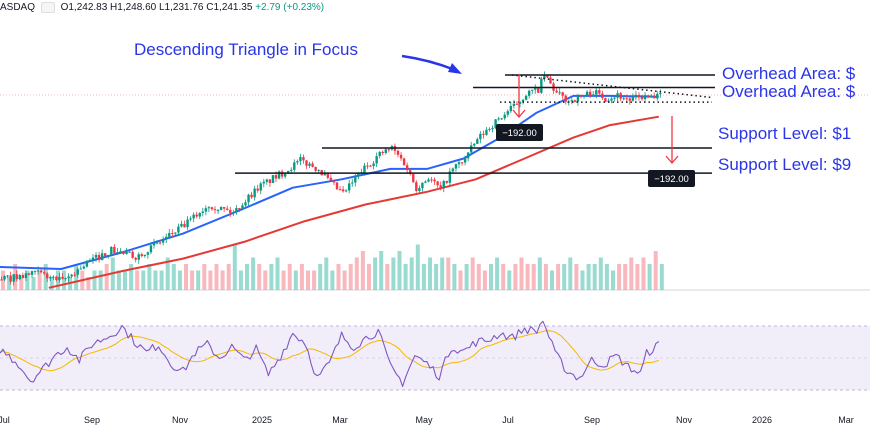 The image size is (870, 427). I want to click on rsi-ma-line, so click(329, 351).